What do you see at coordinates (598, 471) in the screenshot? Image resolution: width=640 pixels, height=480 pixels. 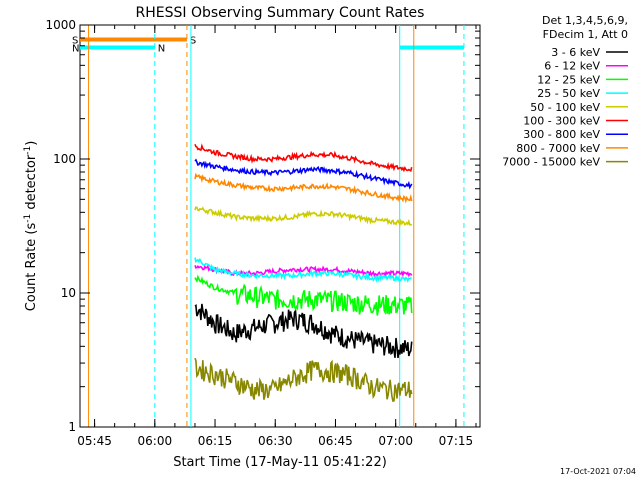 I see `footer-date: 17-Oct-2021 07:04` at bounding box center [598, 471].